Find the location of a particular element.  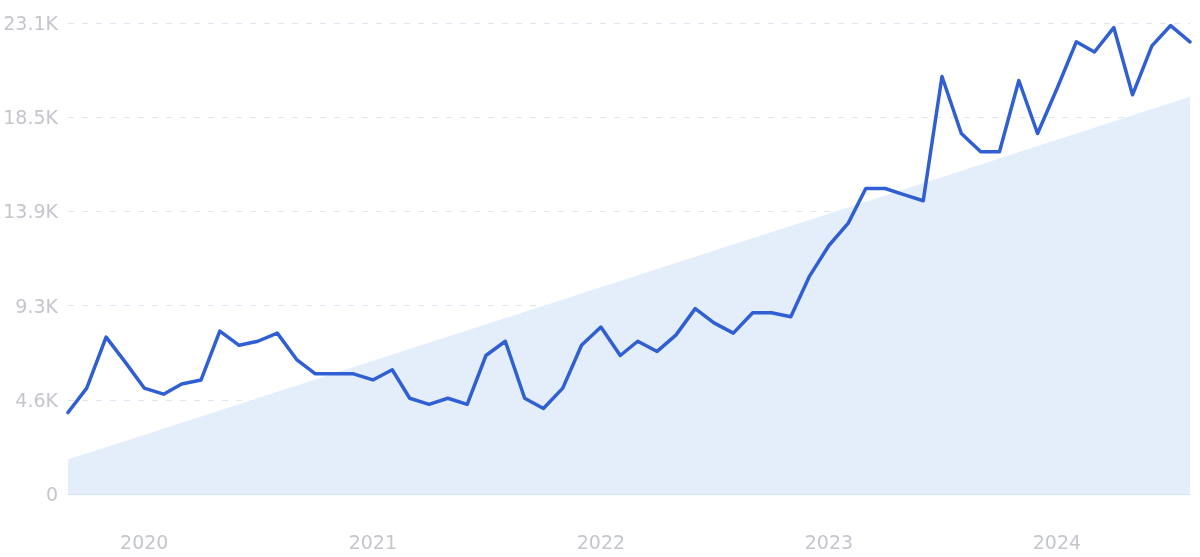

y-tick-label: 23.1K is located at coordinates (31, 23).